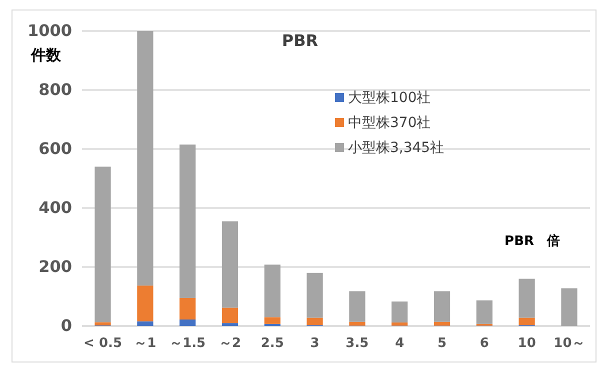 This screenshot has height=368, width=600. I want to click on x-tick-label: 3, so click(315, 344).